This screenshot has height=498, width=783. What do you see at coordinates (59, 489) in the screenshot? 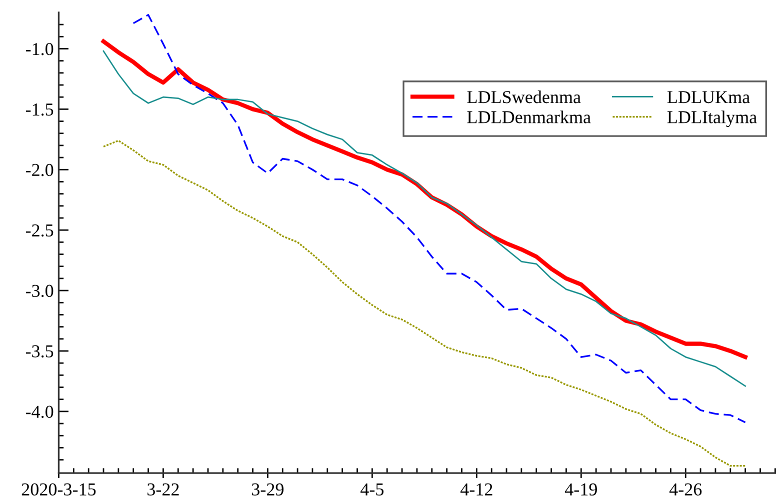
I see `x-tick-label: 2020-3-15` at bounding box center [59, 489].